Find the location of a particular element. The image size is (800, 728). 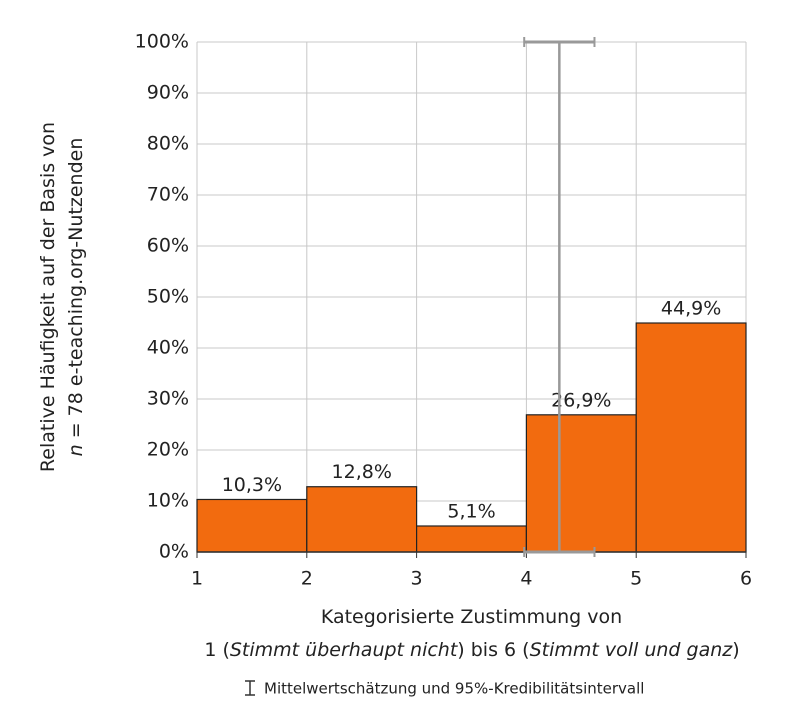

axis-label-part: 1 ( is located at coordinates (217, 650).